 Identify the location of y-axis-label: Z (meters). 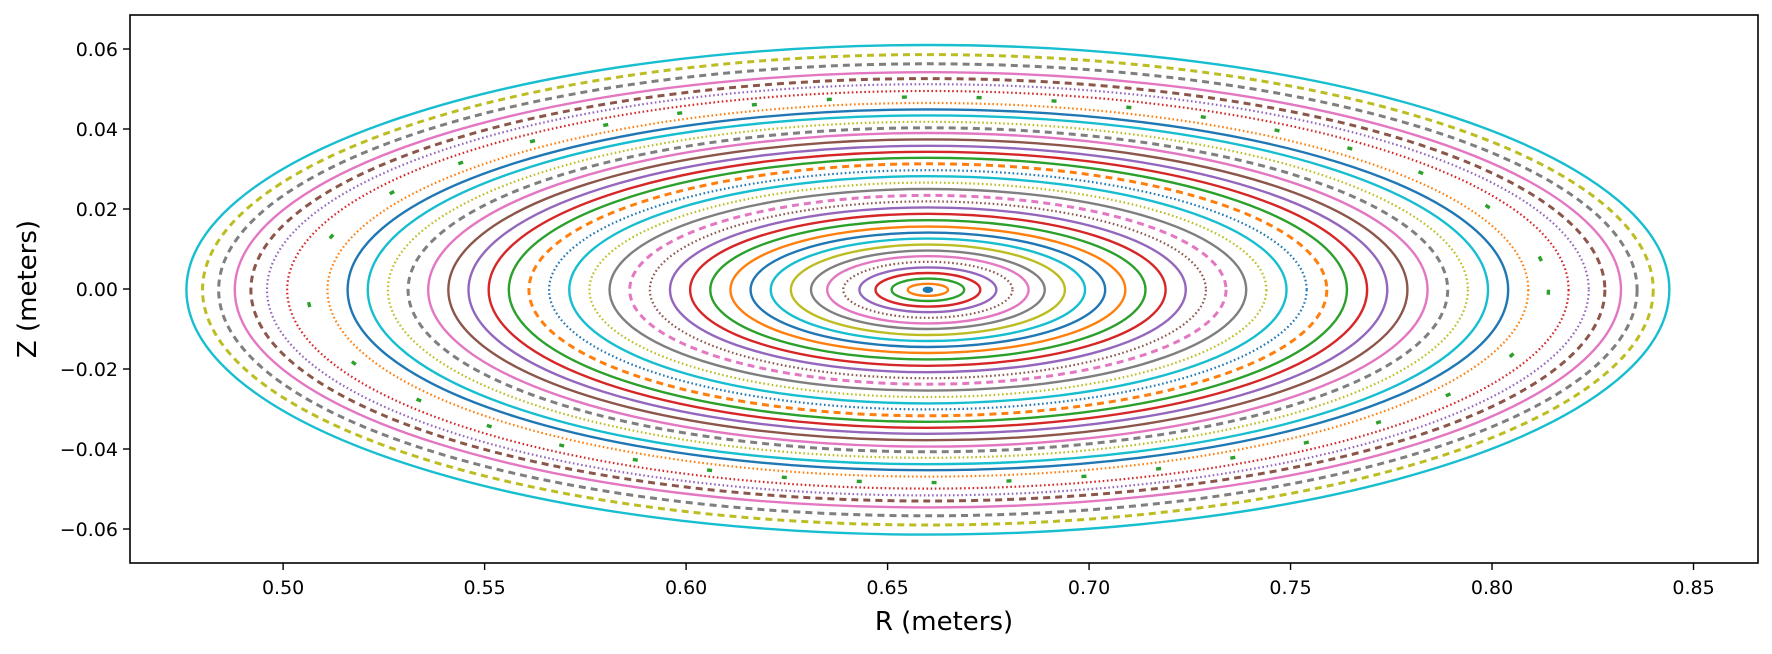
(28, 289).